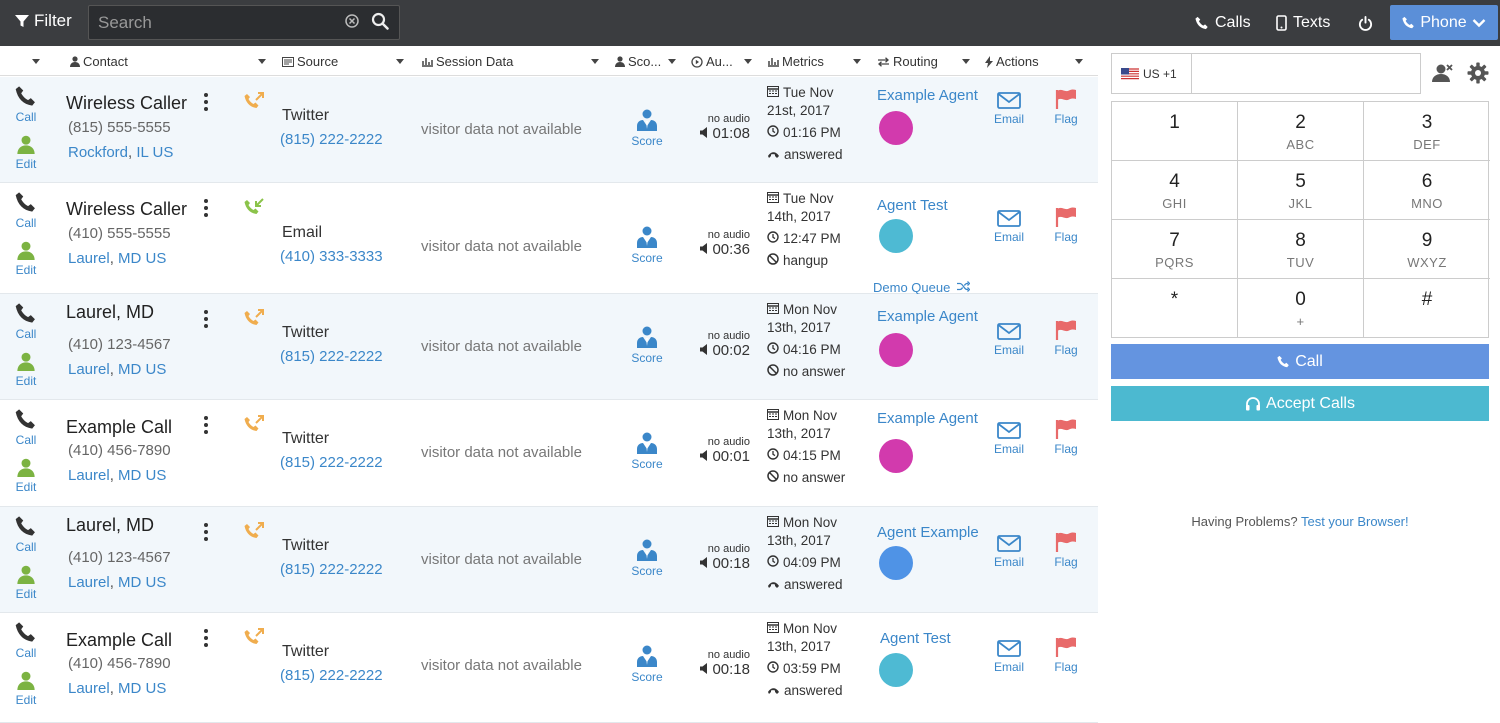 This screenshot has width=1500, height=723. What do you see at coordinates (331, 256) in the screenshot?
I see `source-number: (410) 333-3333` at bounding box center [331, 256].